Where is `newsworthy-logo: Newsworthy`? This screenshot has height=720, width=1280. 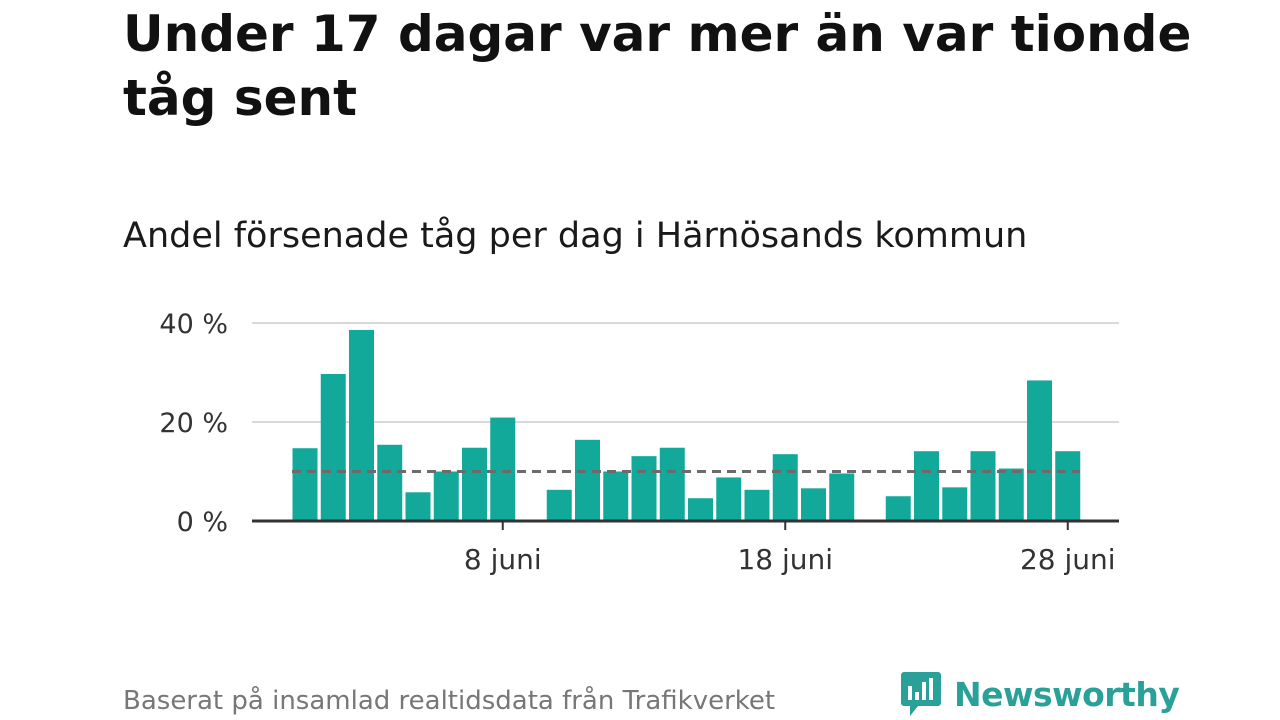 newsworthy-logo: Newsworthy is located at coordinates (1040, 694).